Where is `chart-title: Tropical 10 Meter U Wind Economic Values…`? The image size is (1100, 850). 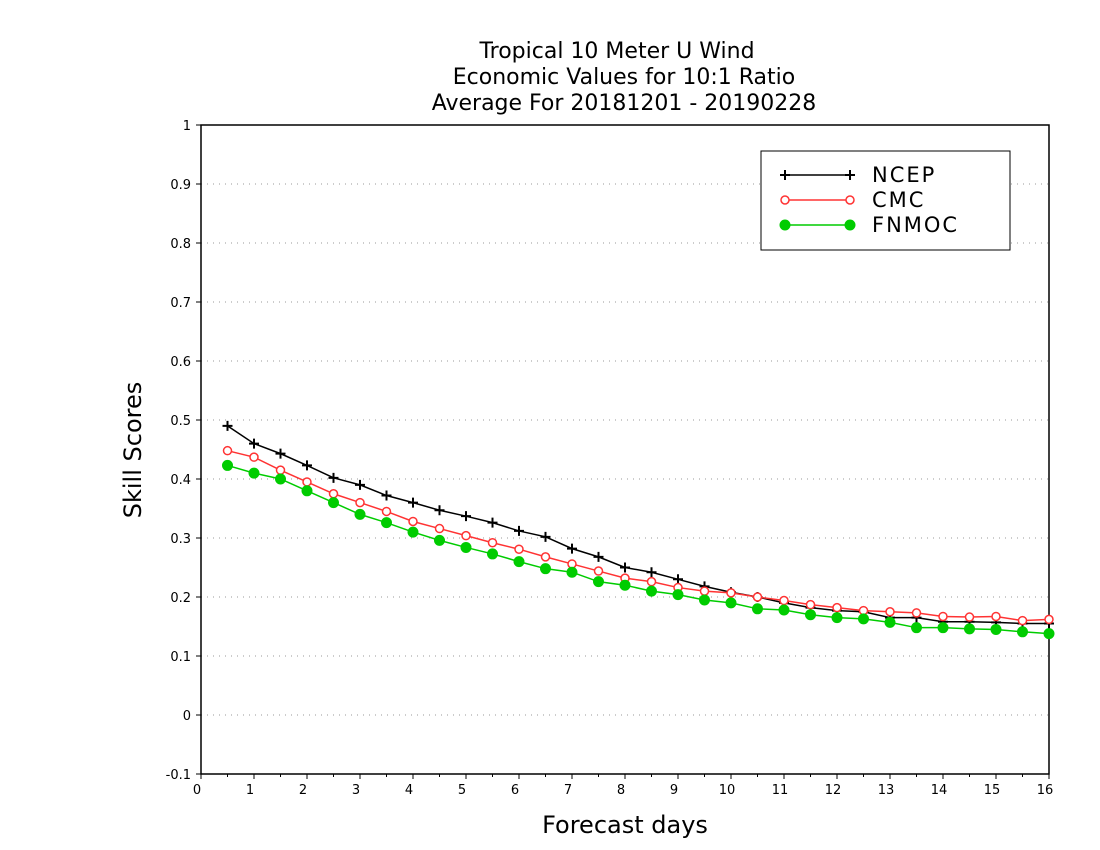
chart-title: Tropical 10 Meter U Wind Economic Values… is located at coordinates (624, 77).